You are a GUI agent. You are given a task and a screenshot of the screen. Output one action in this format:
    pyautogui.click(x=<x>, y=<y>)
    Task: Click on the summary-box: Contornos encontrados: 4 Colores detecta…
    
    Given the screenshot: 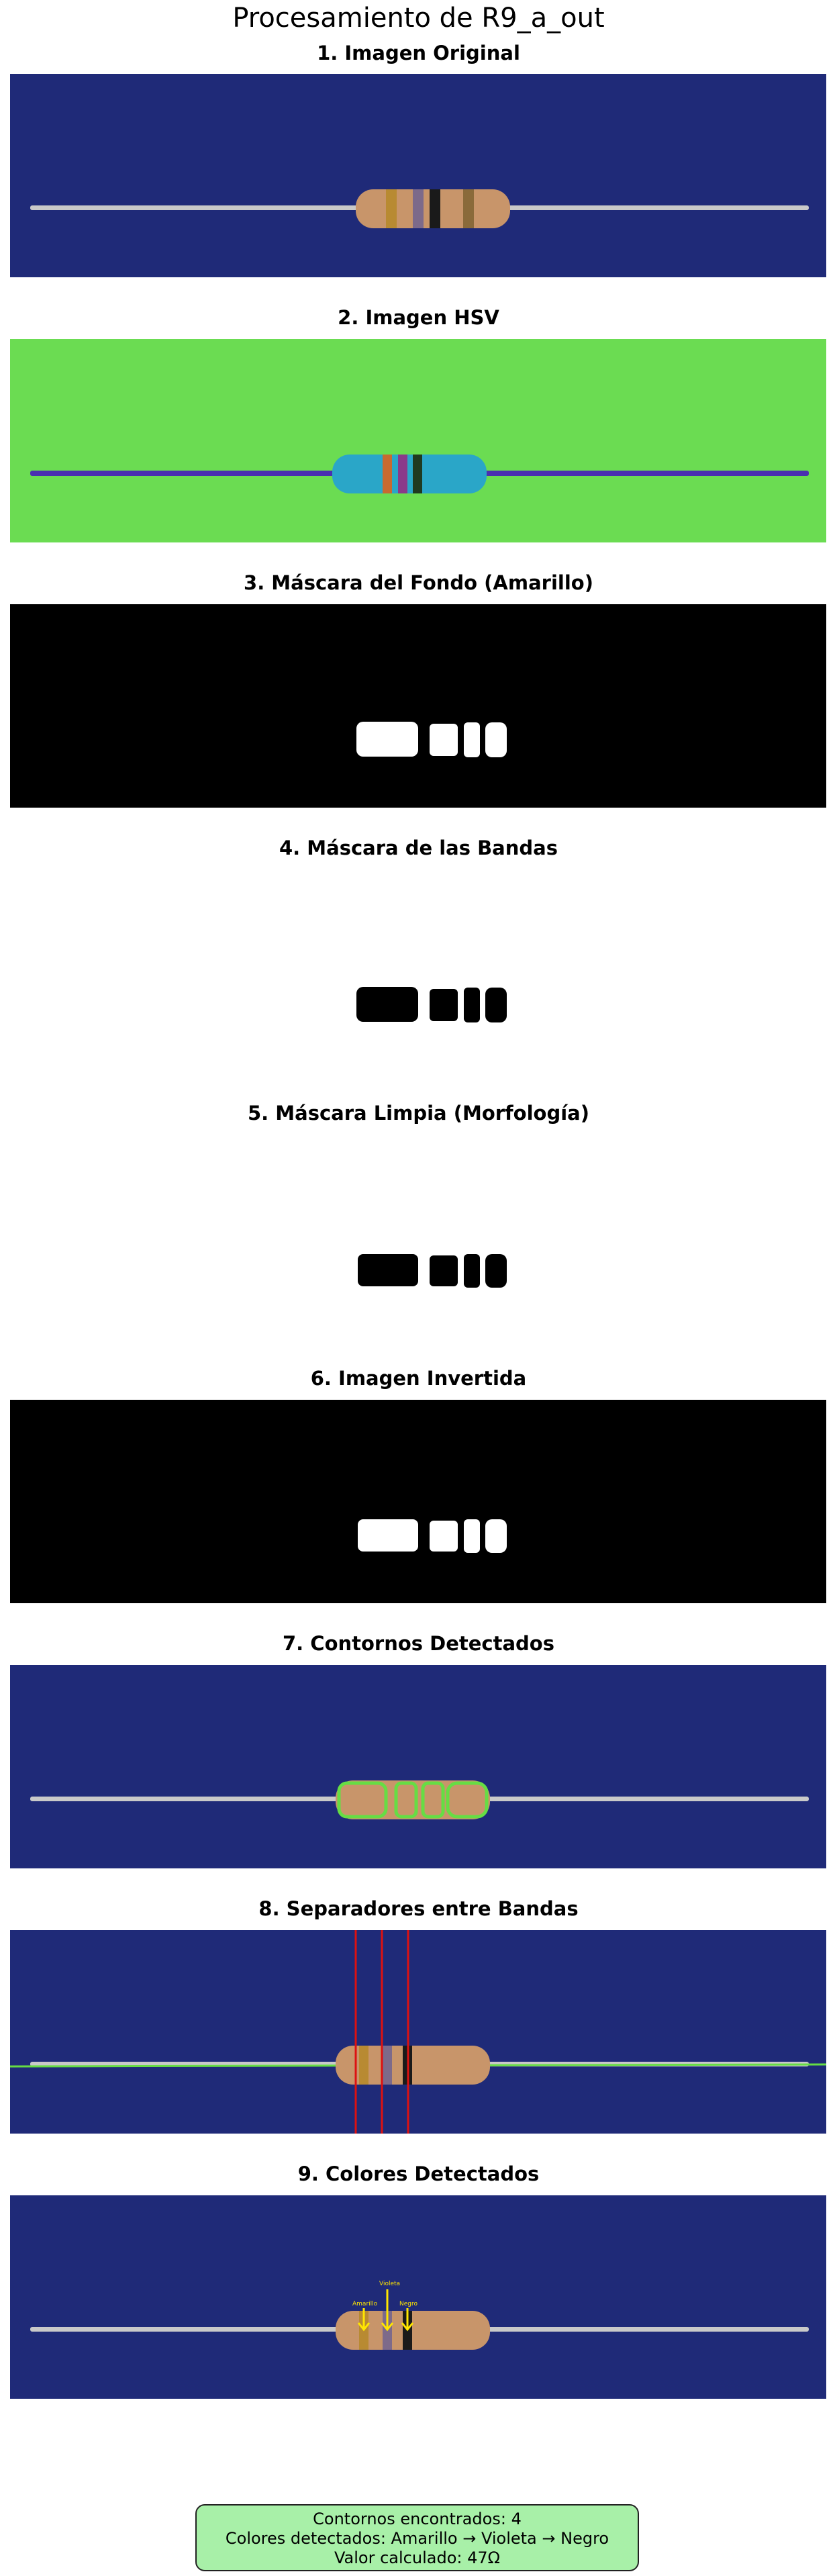 What is the action you would take?
    pyautogui.click(x=417, y=2537)
    